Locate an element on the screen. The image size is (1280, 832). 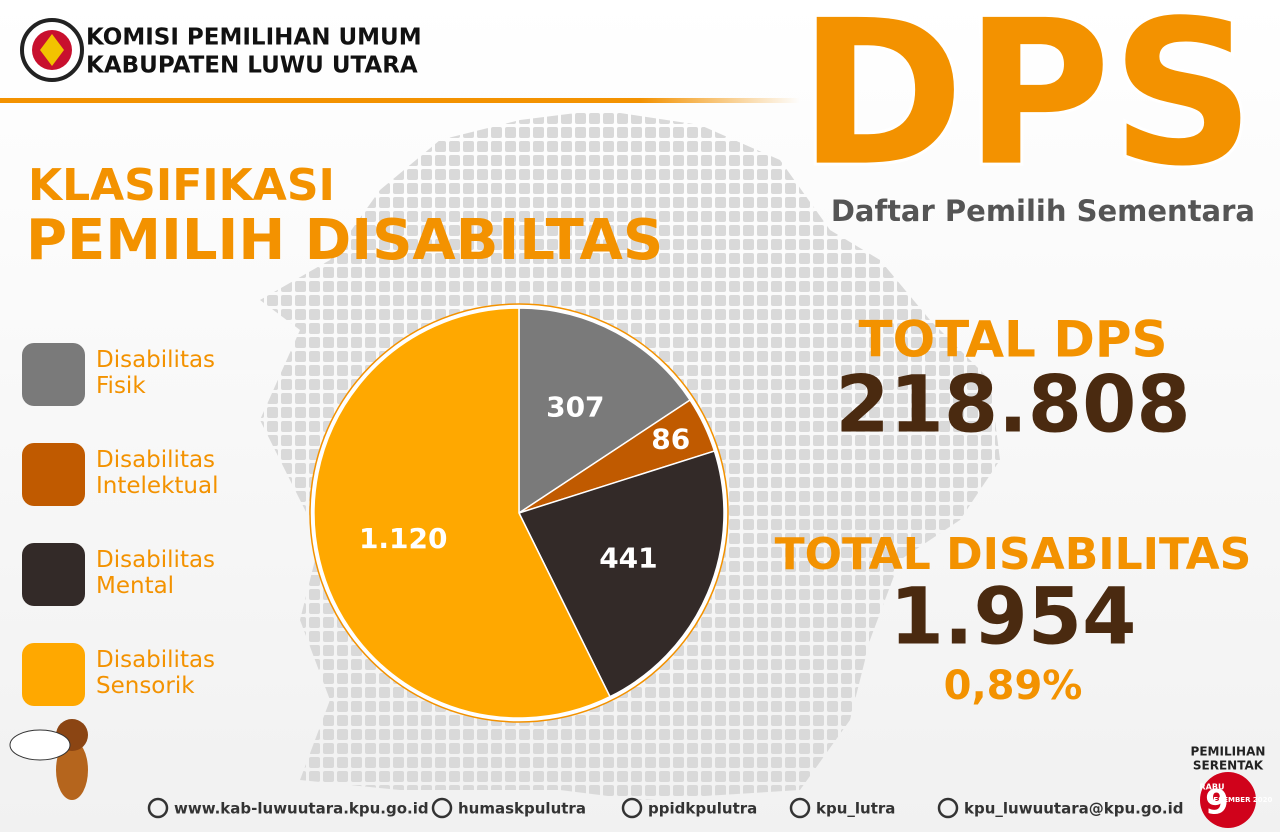
footer-link: ppidkpulutra is located at coordinates (702, 809).